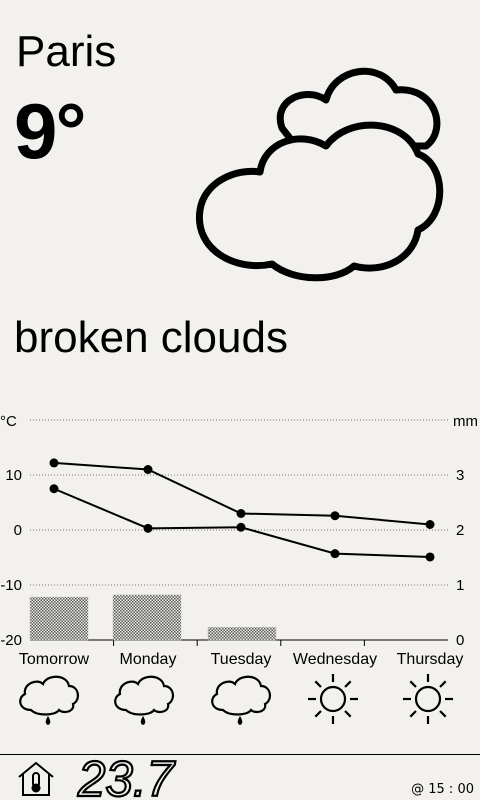 The image size is (480, 800). What do you see at coordinates (66, 52) in the screenshot?
I see `city-name: Paris` at bounding box center [66, 52].